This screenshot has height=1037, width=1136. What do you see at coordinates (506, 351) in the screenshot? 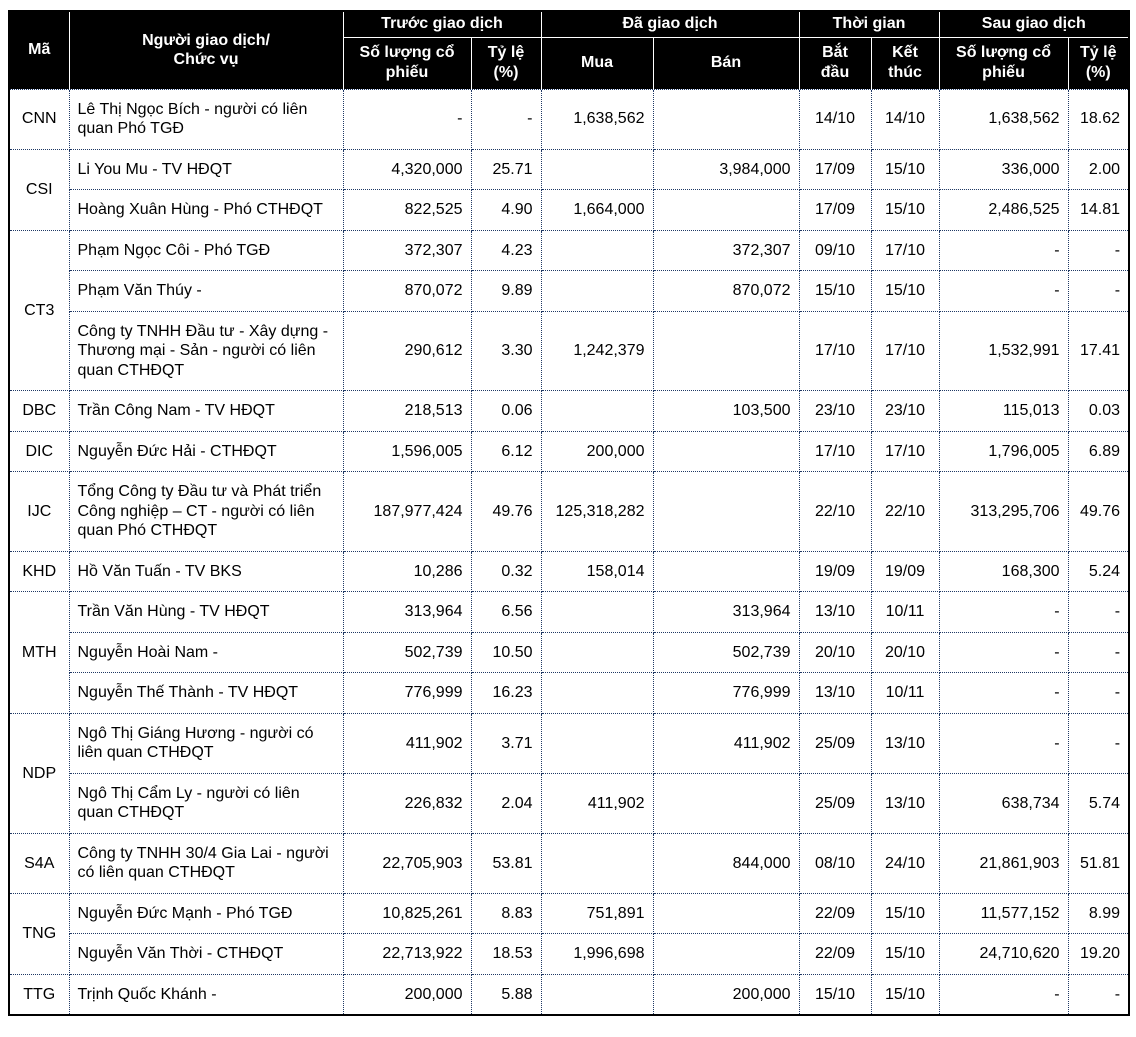
I see `cell-before-pct: 3.30` at bounding box center [506, 351].